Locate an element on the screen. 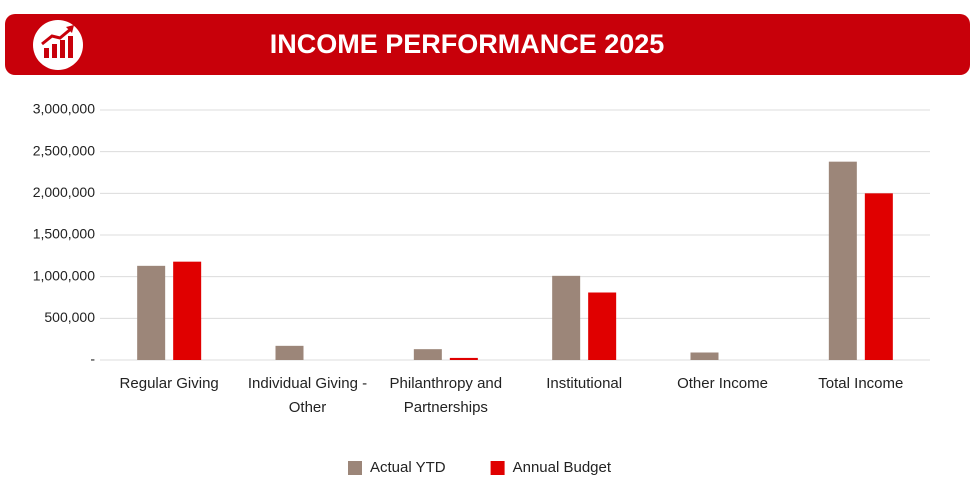 The image size is (976, 502). title-banner is located at coordinates (487, 44).